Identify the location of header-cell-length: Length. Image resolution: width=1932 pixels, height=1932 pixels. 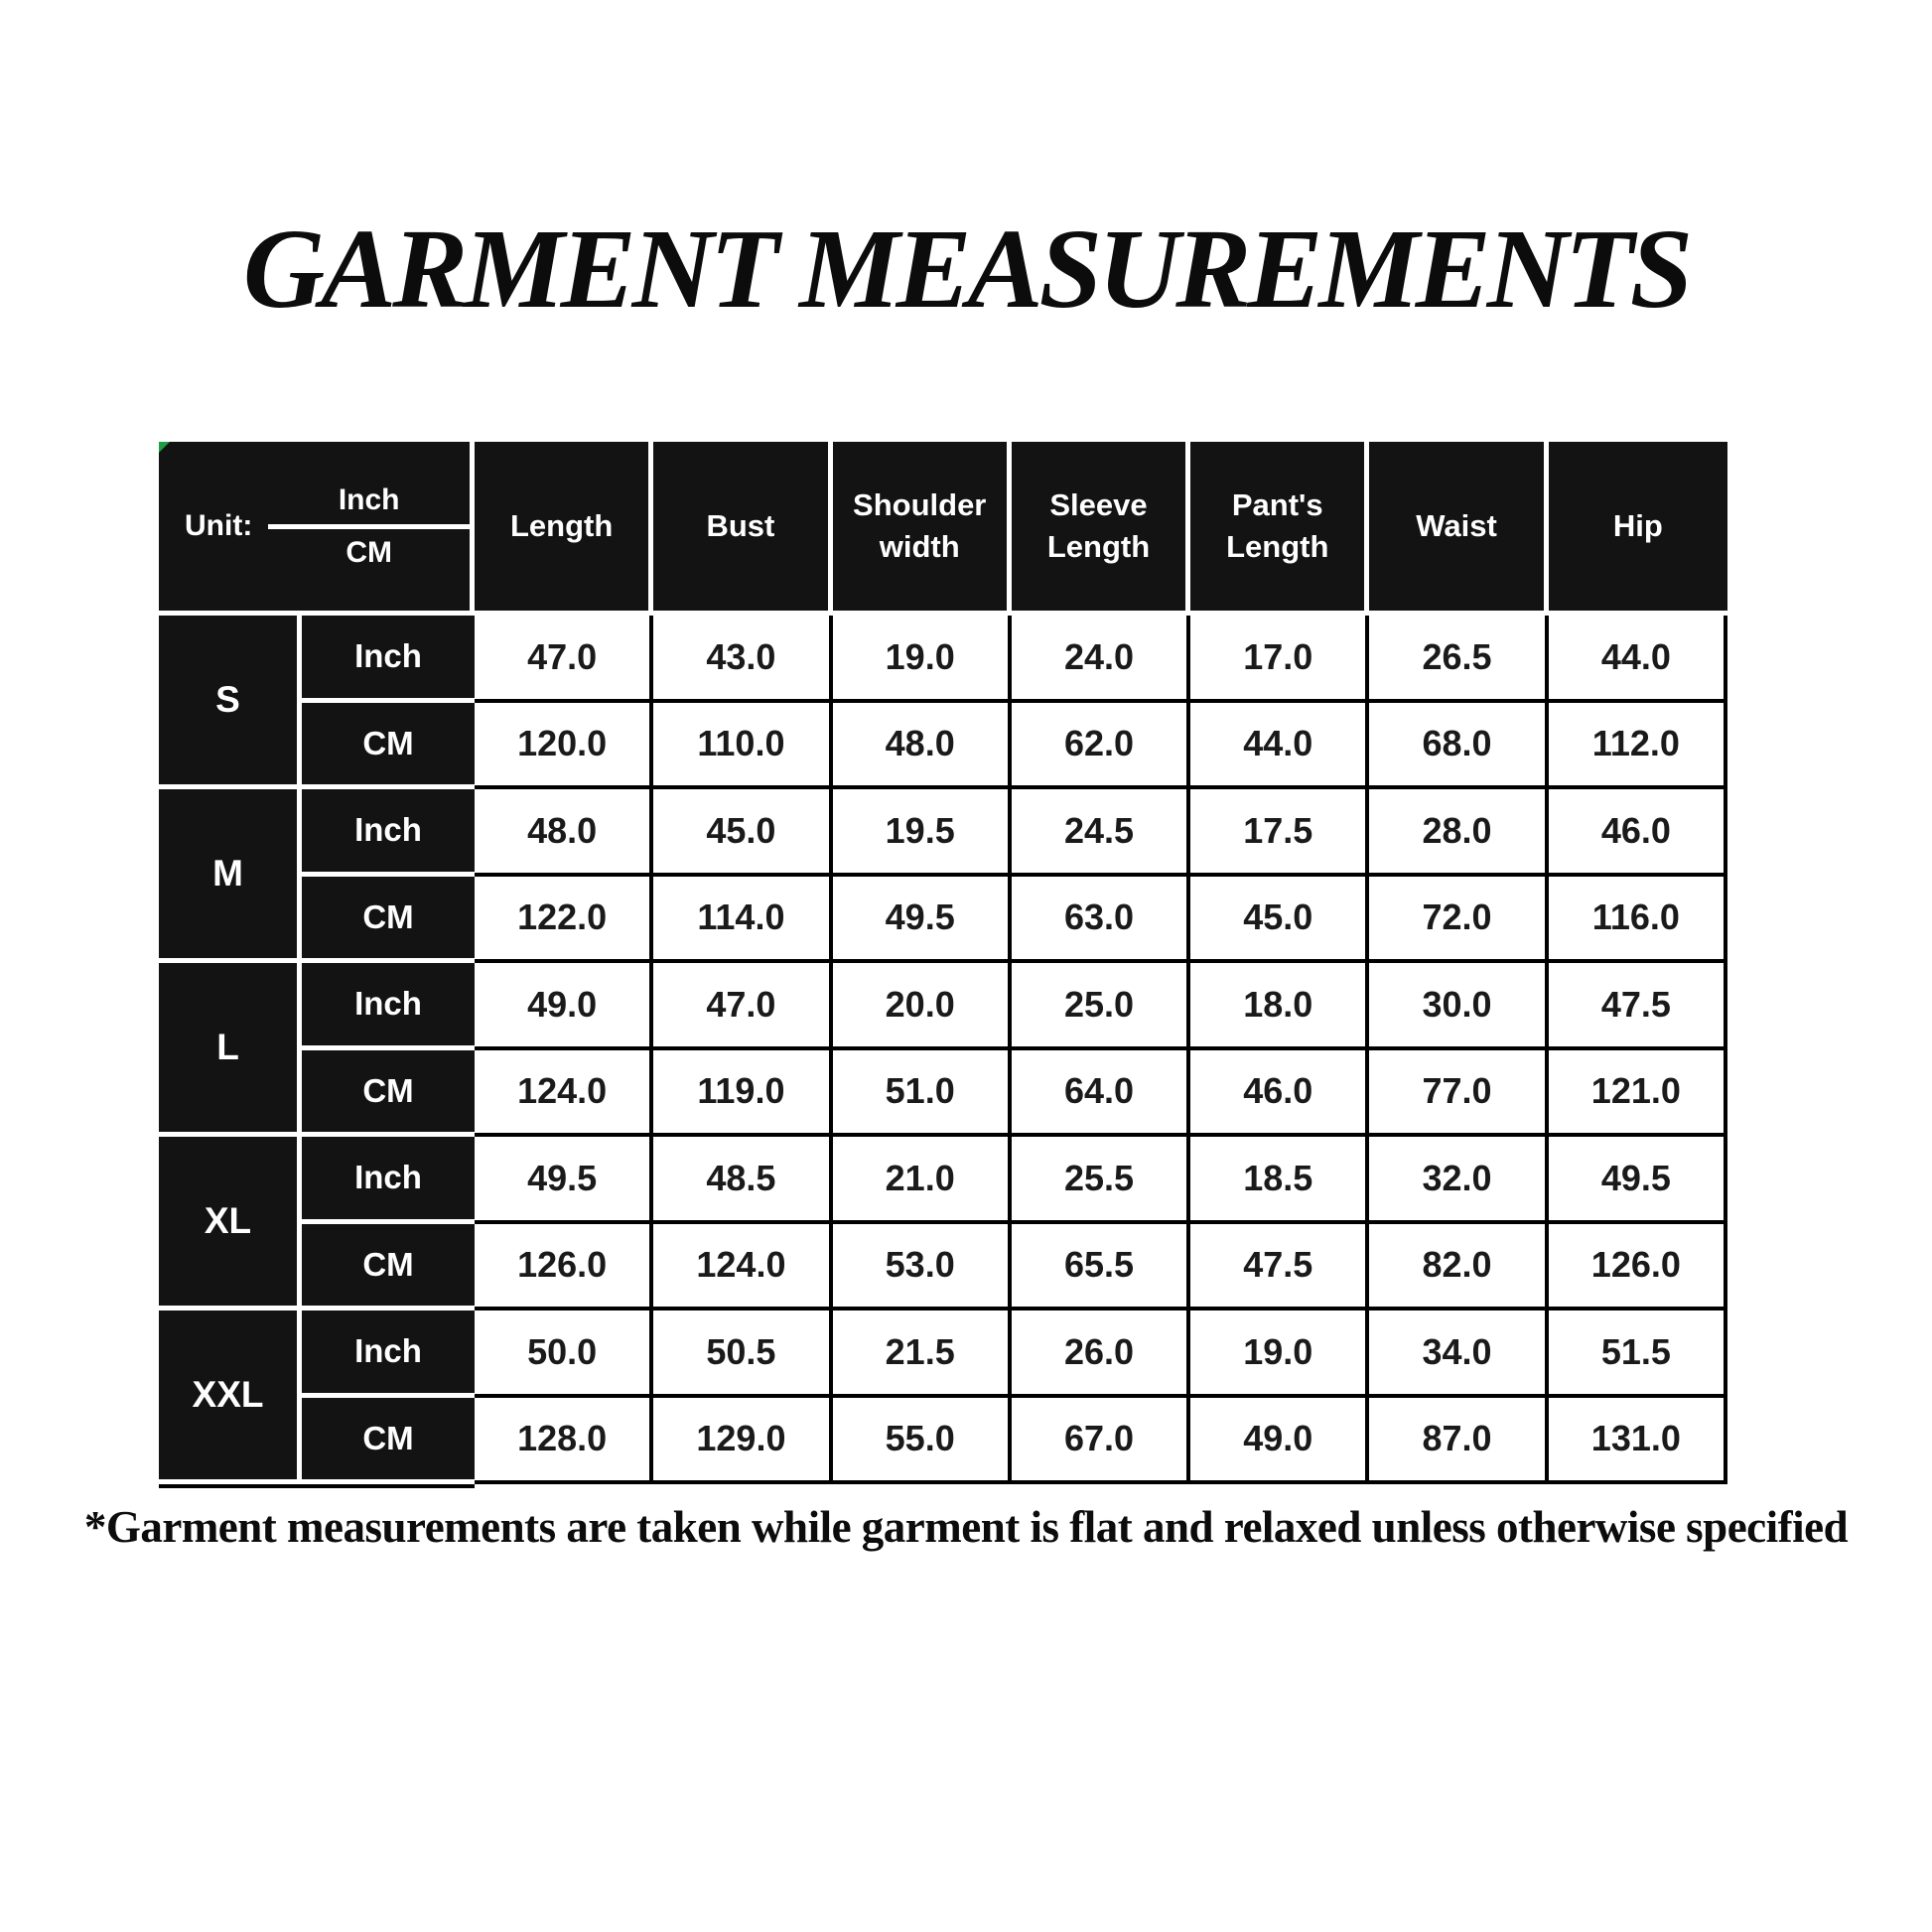
(565, 529).